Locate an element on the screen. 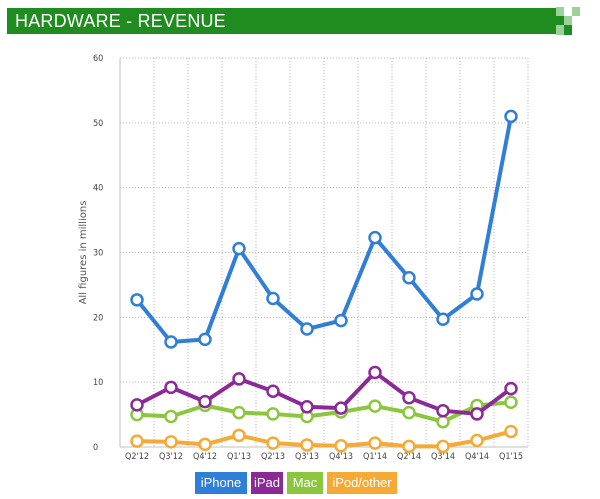 The width and height of the screenshot is (600, 499). x-tick-label: Q4'13 is located at coordinates (341, 457).